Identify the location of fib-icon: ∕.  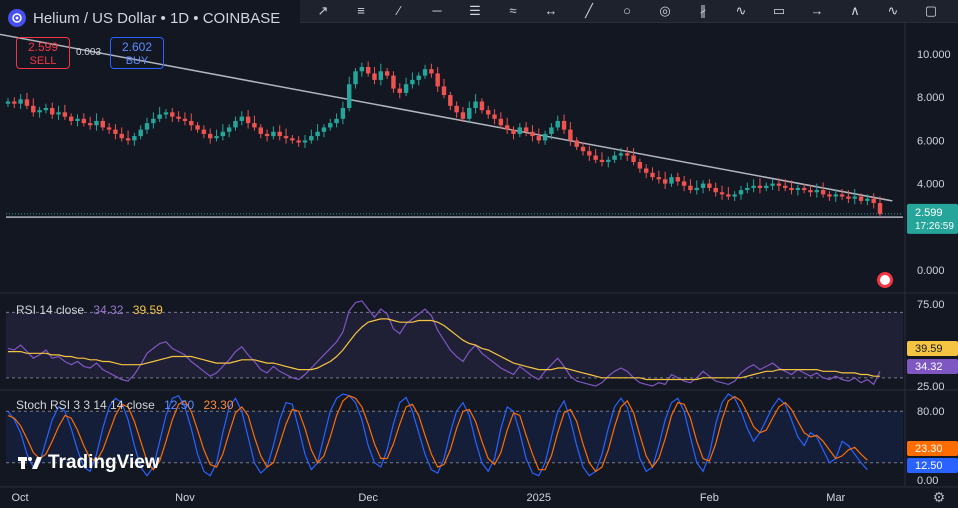
(399, 10).